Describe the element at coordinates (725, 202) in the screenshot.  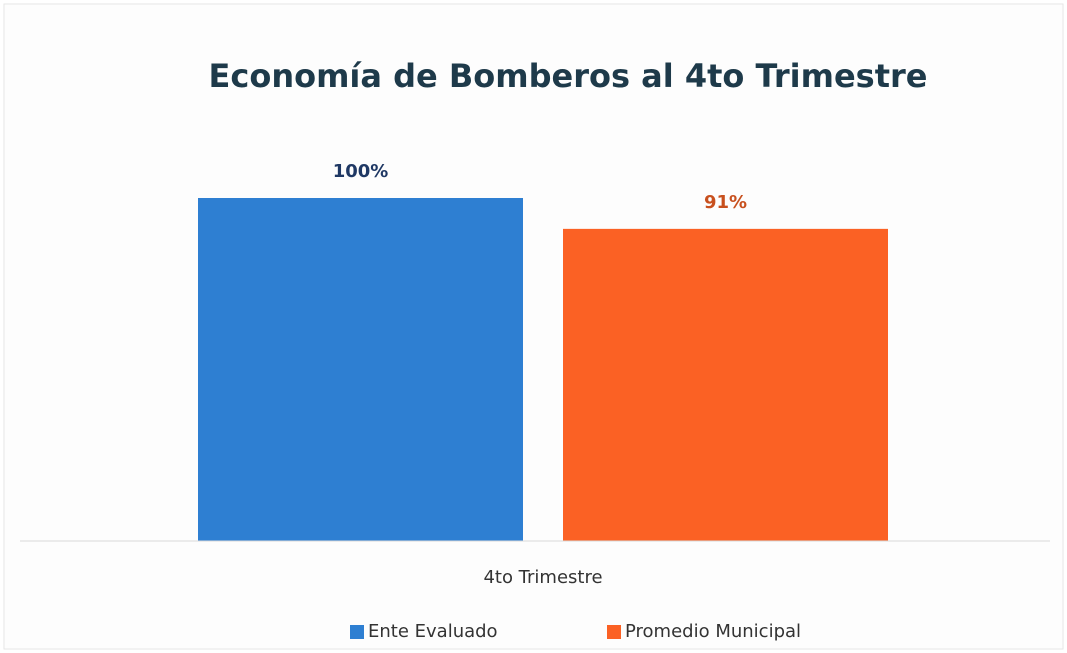
I see `data-label: 91%` at that location.